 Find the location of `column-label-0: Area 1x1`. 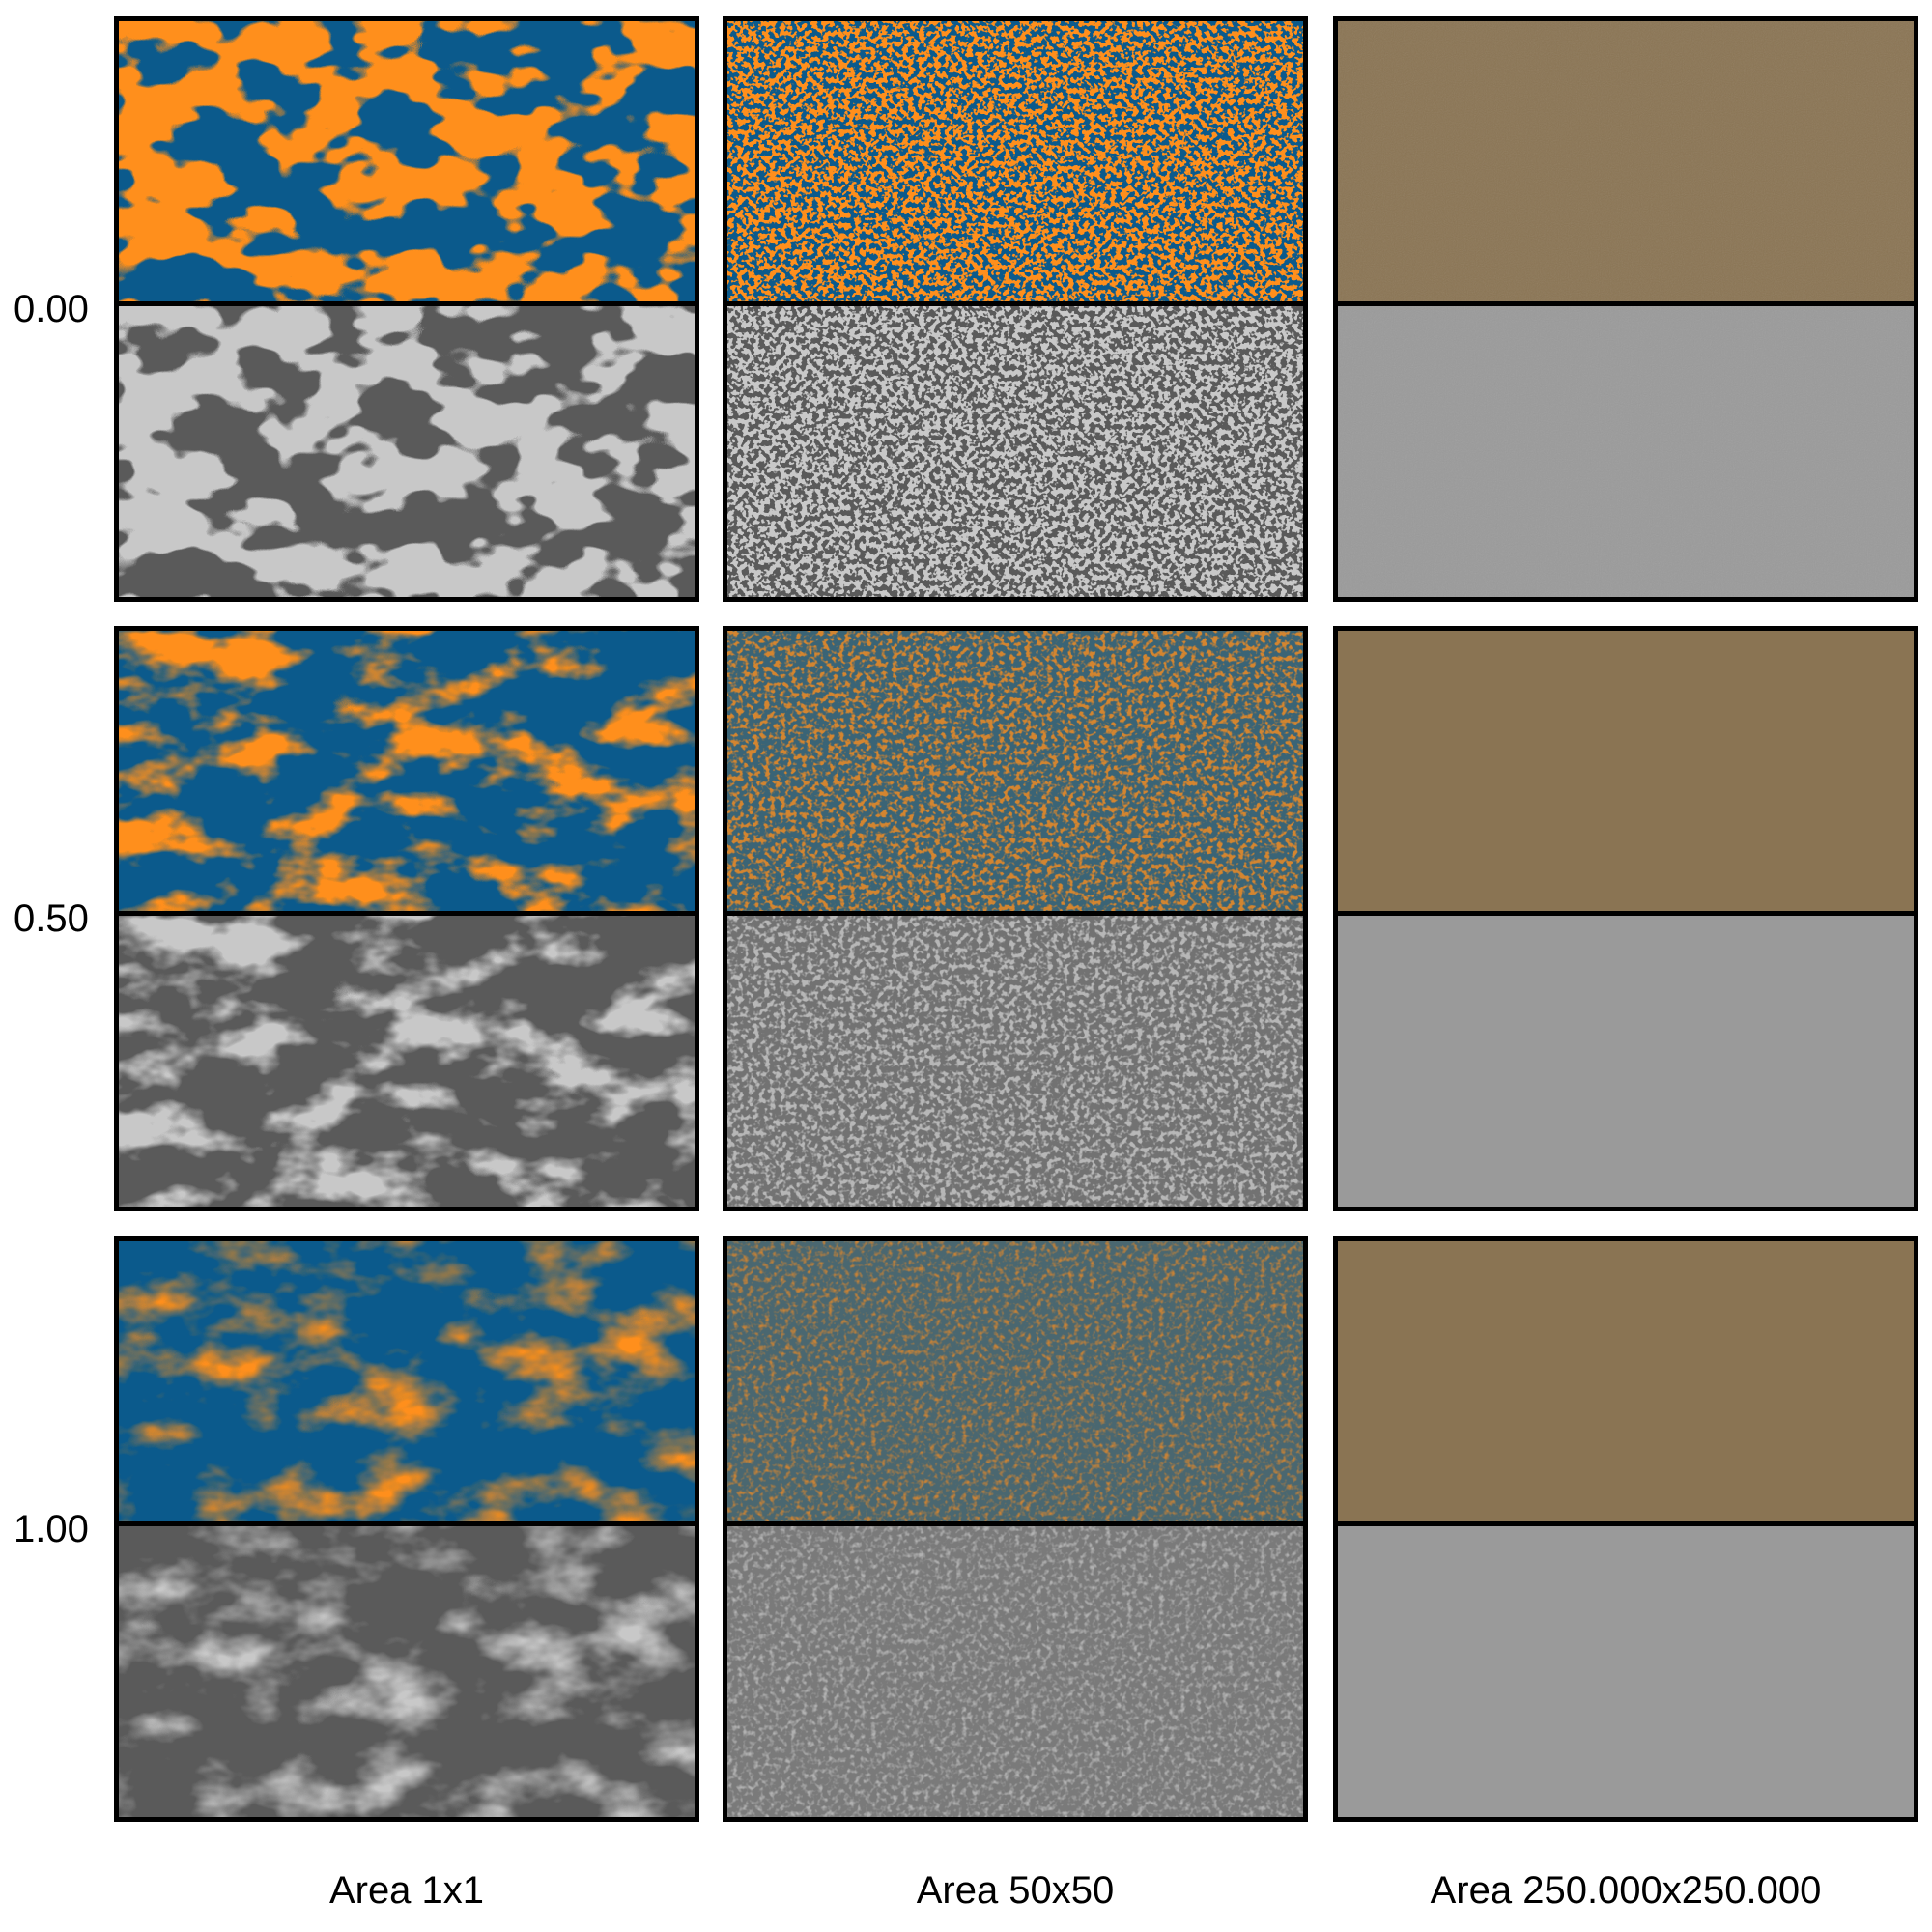

column-label-0: Area 1x1 is located at coordinates (406, 1890).